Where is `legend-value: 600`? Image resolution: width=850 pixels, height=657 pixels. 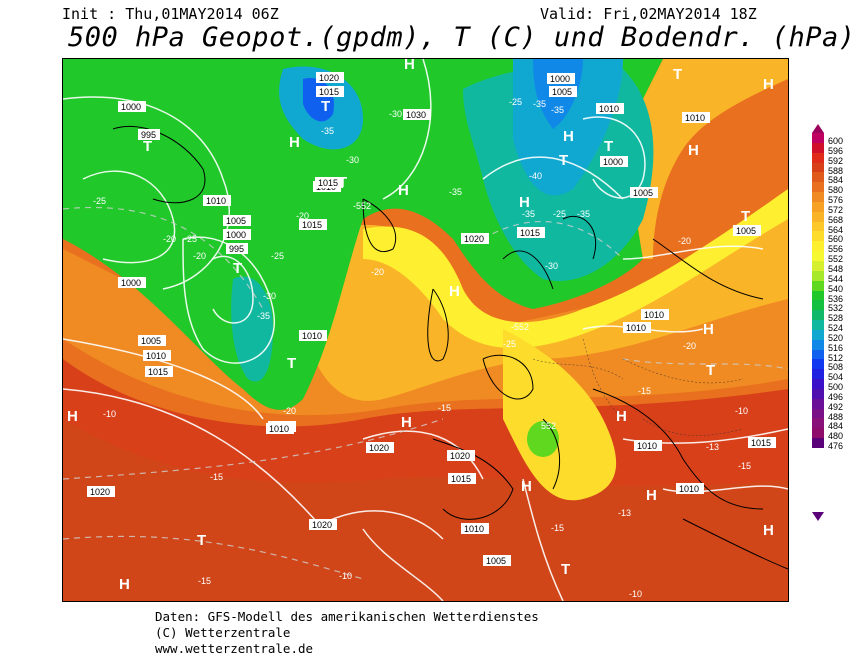 legend-value: 600 is located at coordinates (836, 141).